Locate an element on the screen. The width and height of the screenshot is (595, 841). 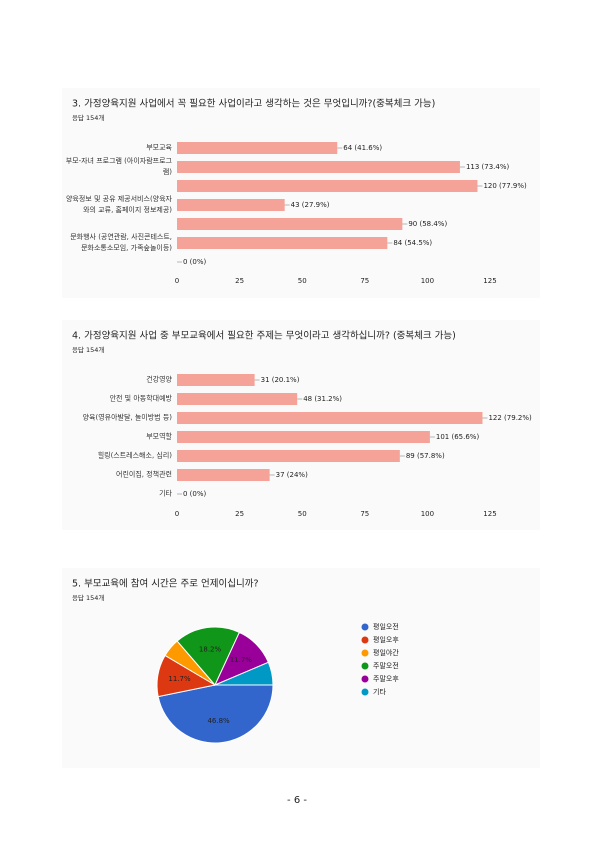
category-label: 기타 is located at coordinates (165, 493).